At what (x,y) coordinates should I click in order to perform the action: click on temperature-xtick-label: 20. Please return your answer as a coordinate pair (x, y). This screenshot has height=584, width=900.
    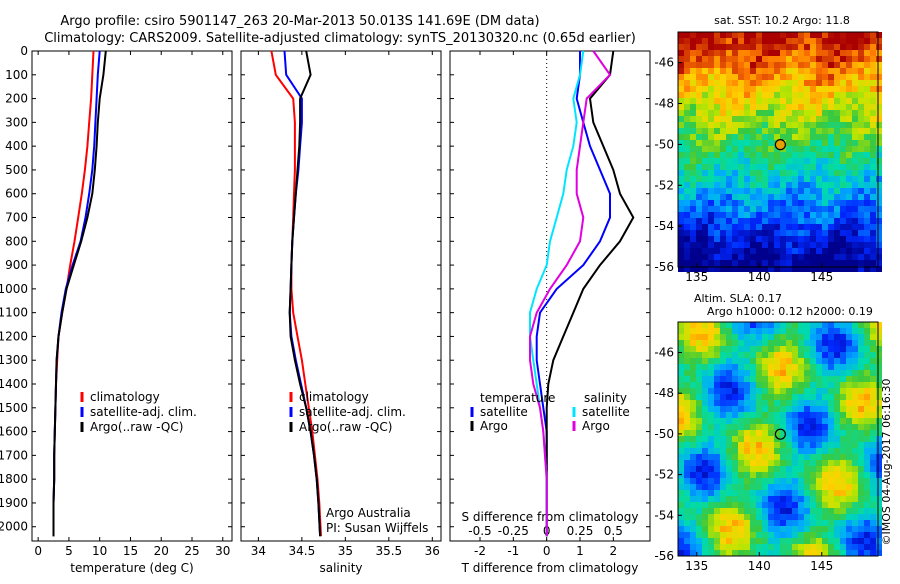
    Looking at the image, I should click on (161, 551).